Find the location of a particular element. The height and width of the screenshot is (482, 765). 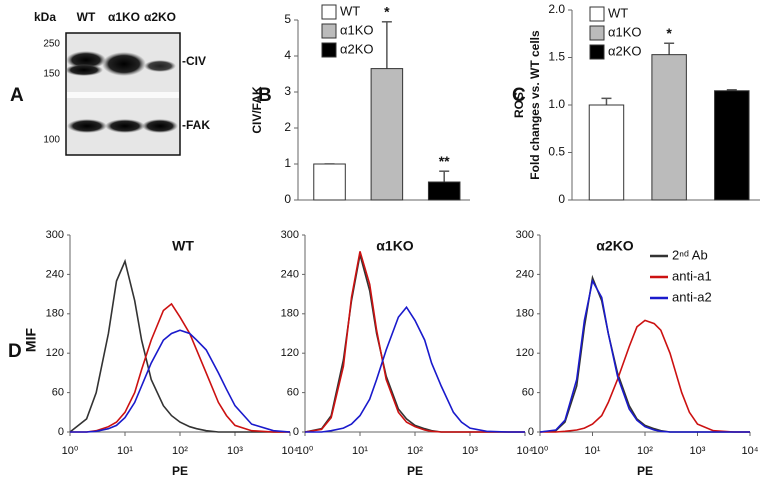

band-label: -CIV is located at coordinates (194, 61).